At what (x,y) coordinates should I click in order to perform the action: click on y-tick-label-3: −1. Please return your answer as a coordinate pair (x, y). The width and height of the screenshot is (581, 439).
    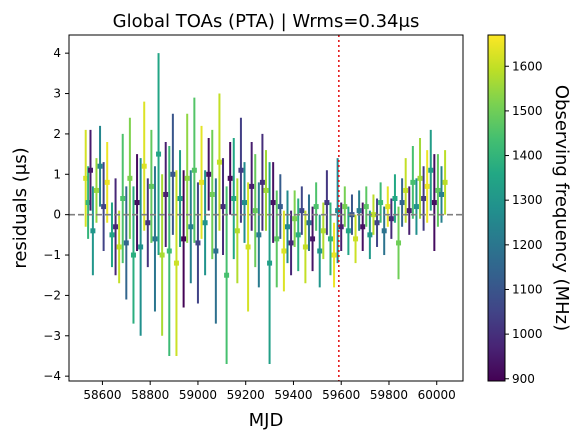
    Looking at the image, I should click on (52, 255).